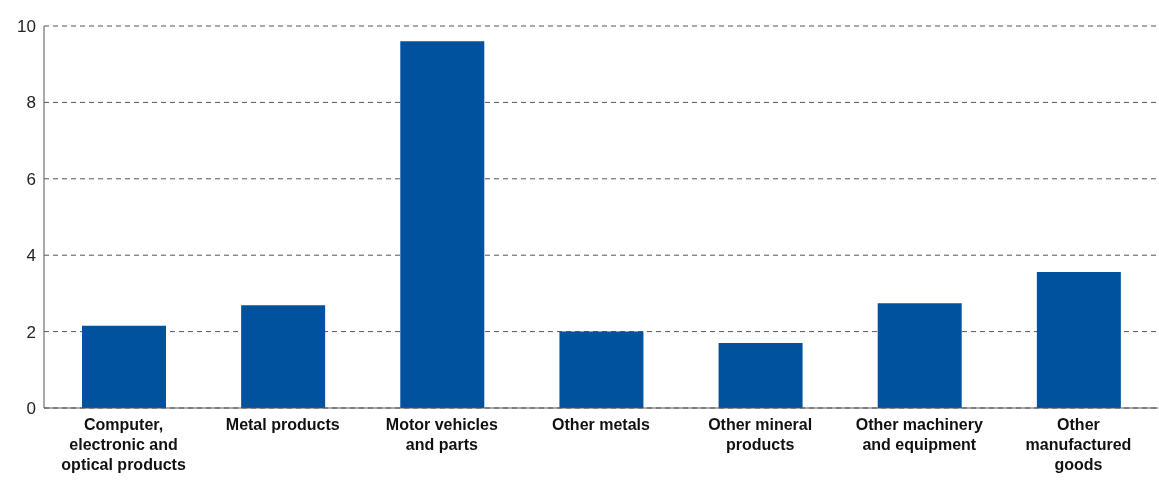  What do you see at coordinates (441, 434) in the screenshot?
I see `x-tick-label: Motor vehicles and parts` at bounding box center [441, 434].